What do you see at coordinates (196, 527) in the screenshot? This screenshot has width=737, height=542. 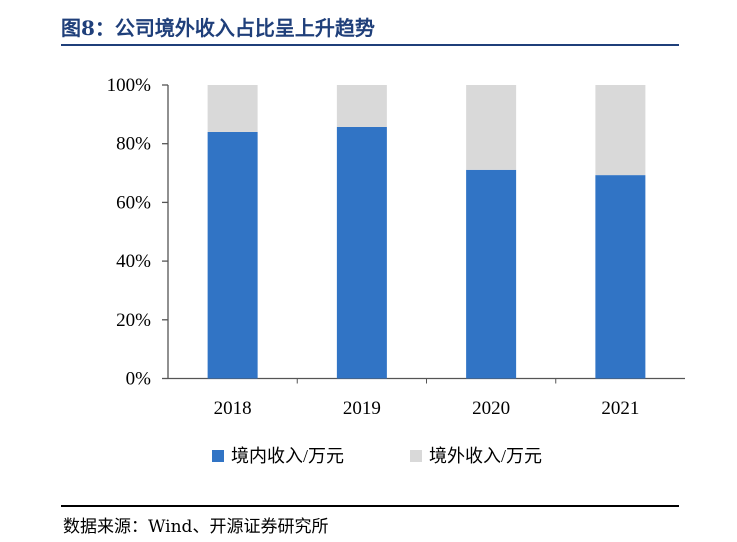 I see `source-note: 数据来源：Wind、开源证券研究所` at bounding box center [196, 527].